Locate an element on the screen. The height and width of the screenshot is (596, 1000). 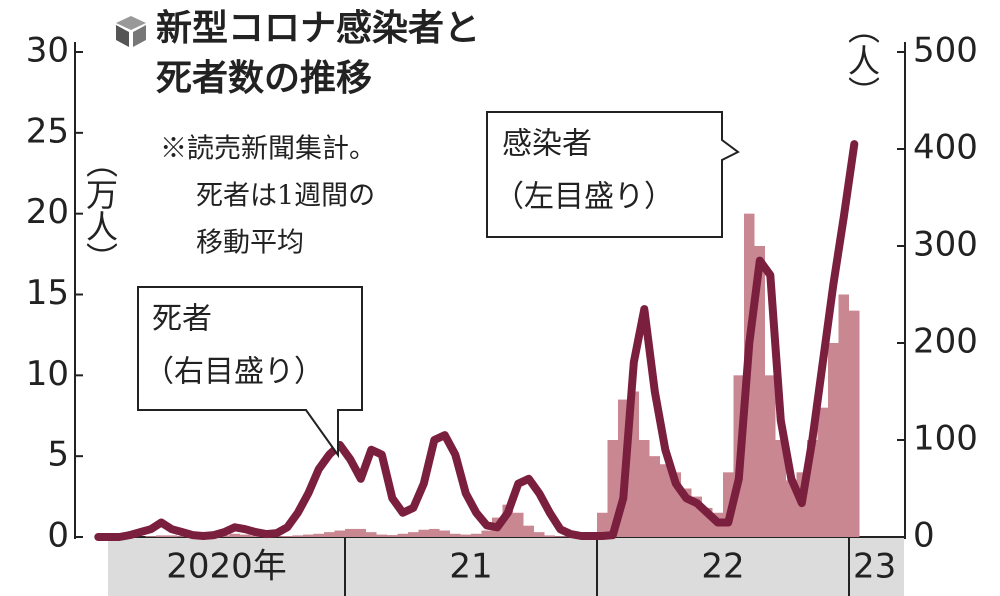
y2-tick-label: 500 is located at coordinates (945, 51).